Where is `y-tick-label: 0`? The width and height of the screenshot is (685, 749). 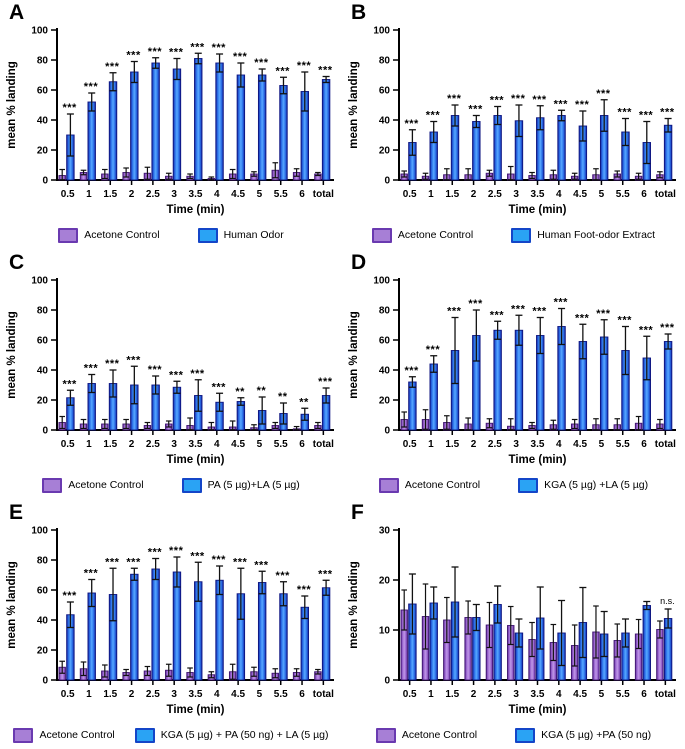
y-tick-label: 0 is located at coordinates (387, 431).